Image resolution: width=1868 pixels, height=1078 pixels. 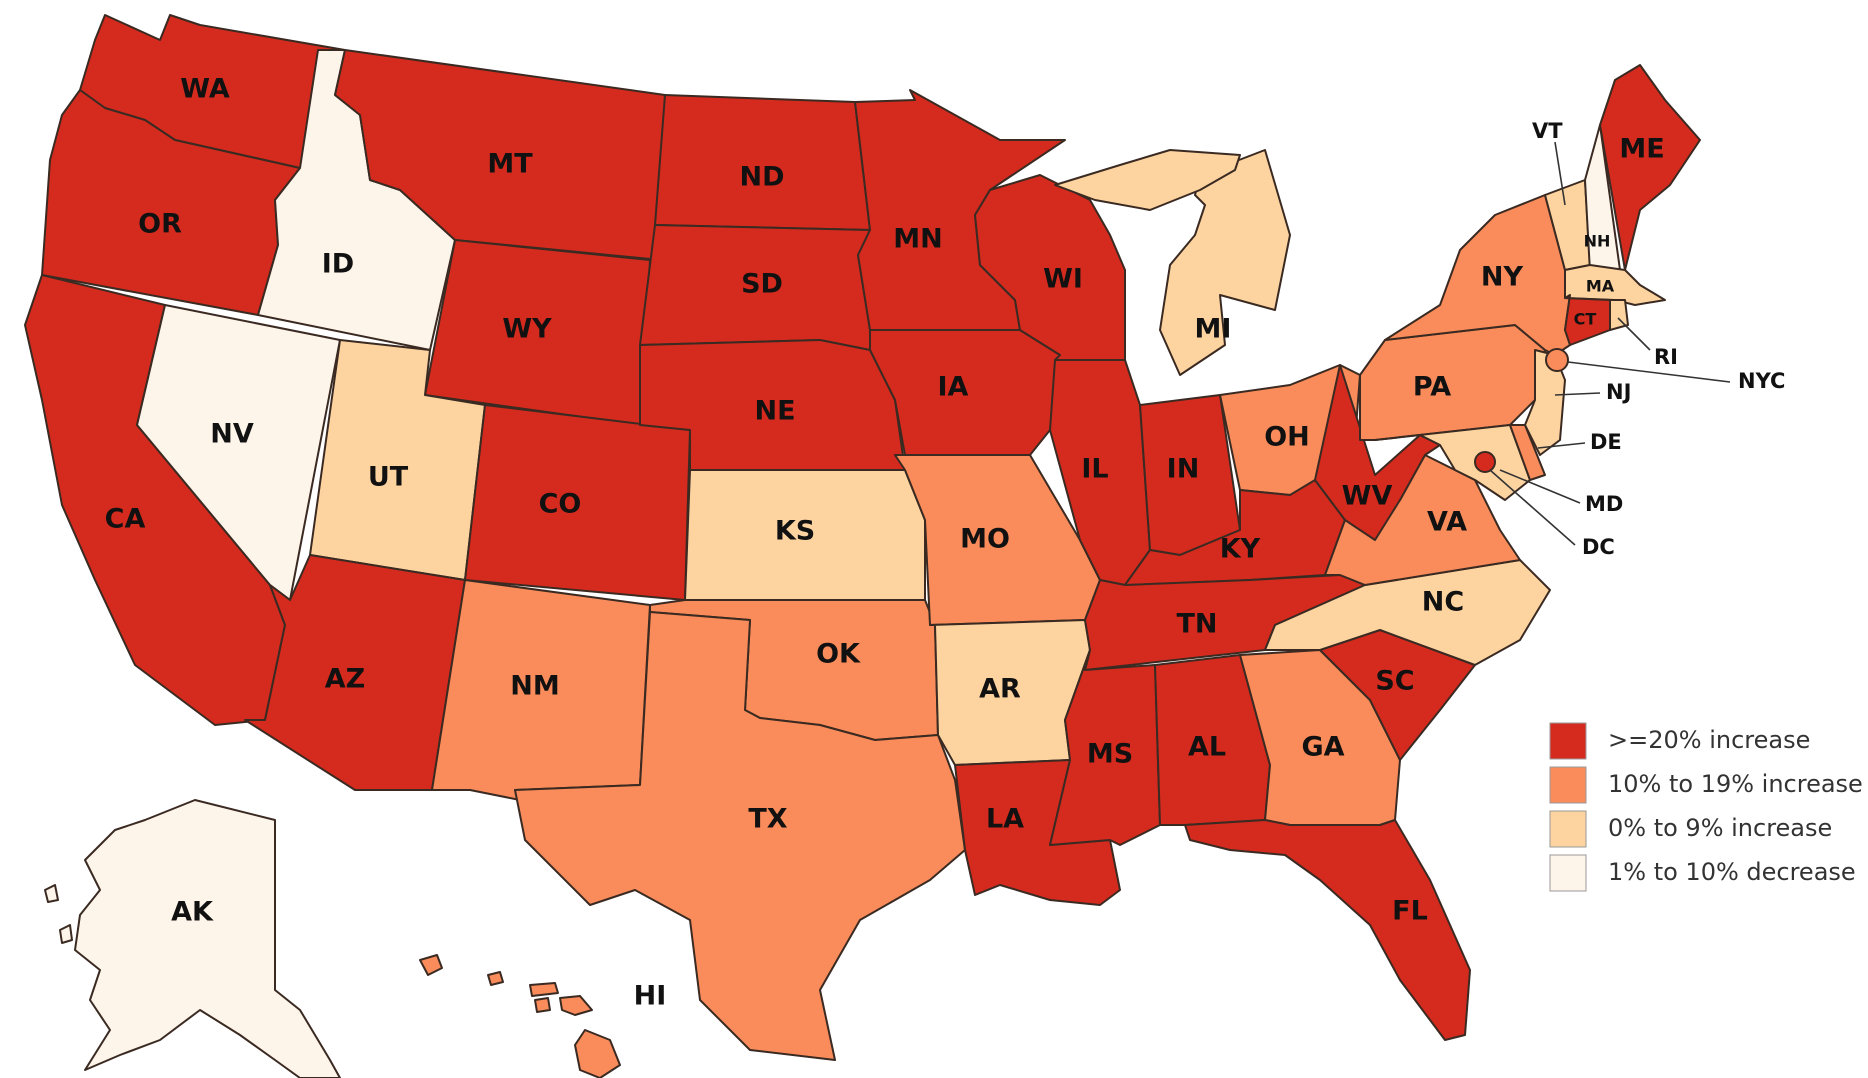 I want to click on label-MA: MA, so click(x=1600, y=286).